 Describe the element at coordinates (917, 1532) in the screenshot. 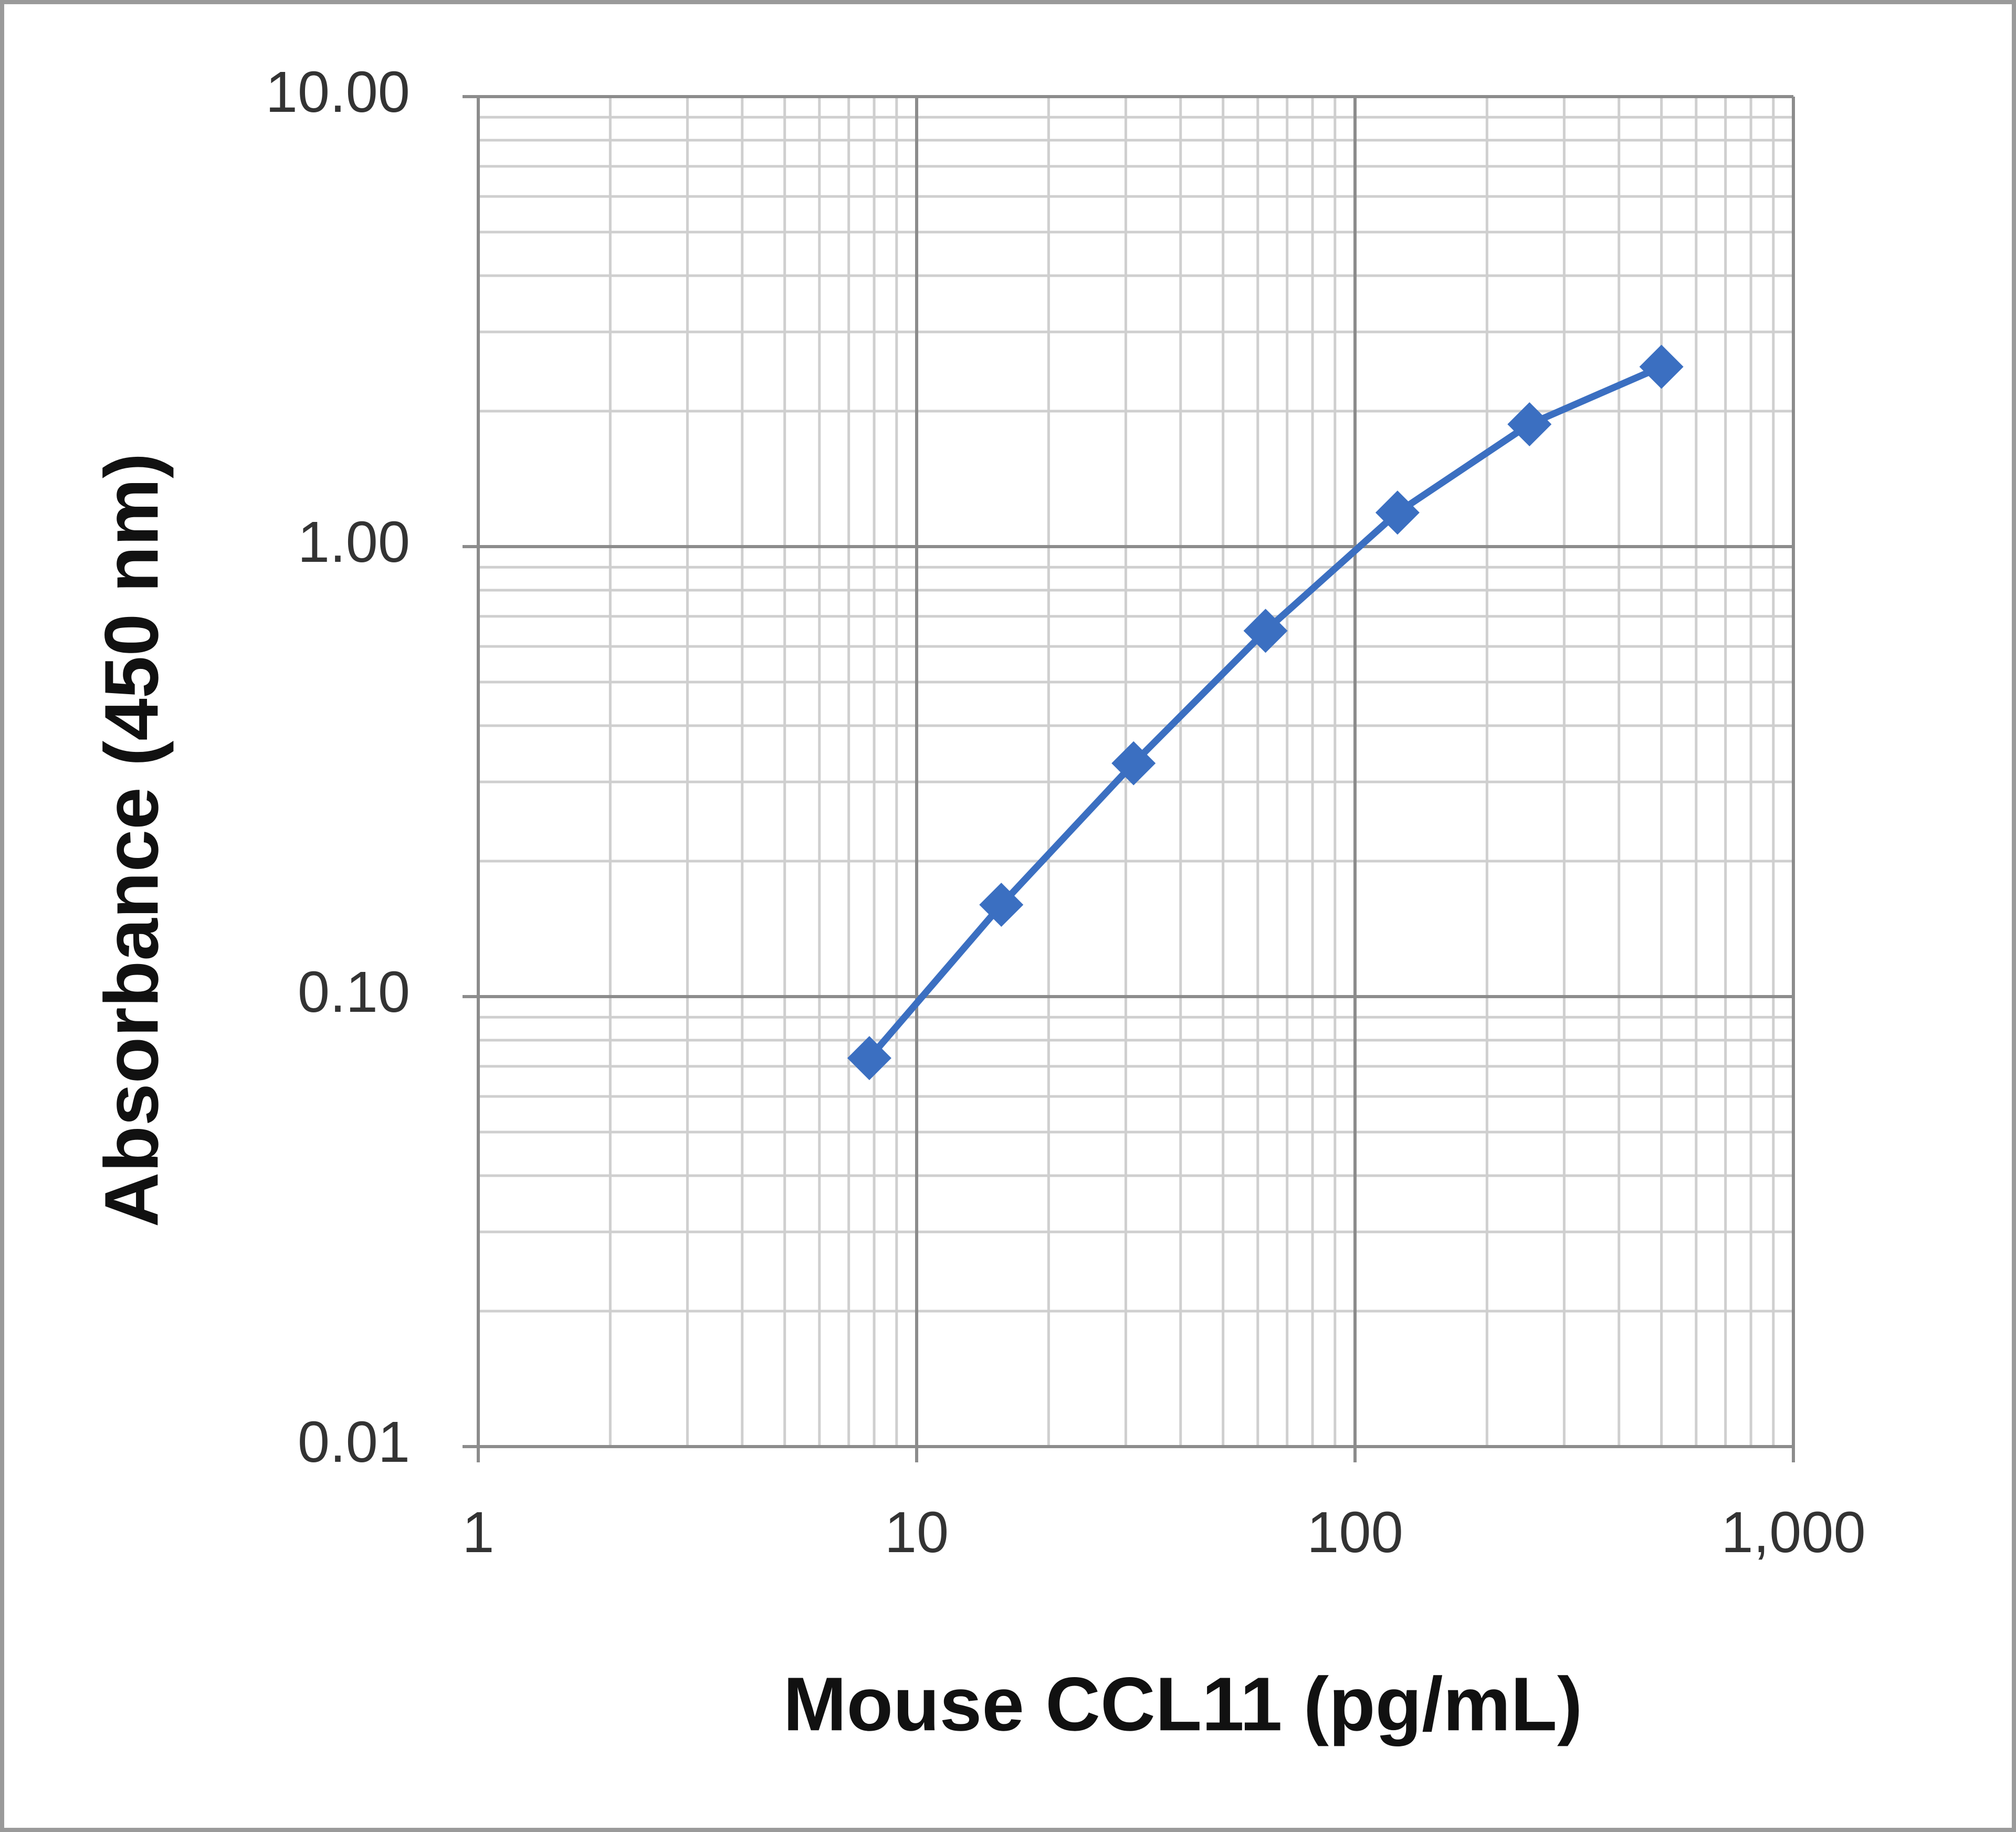

I see `x-tick-label: 10` at that location.